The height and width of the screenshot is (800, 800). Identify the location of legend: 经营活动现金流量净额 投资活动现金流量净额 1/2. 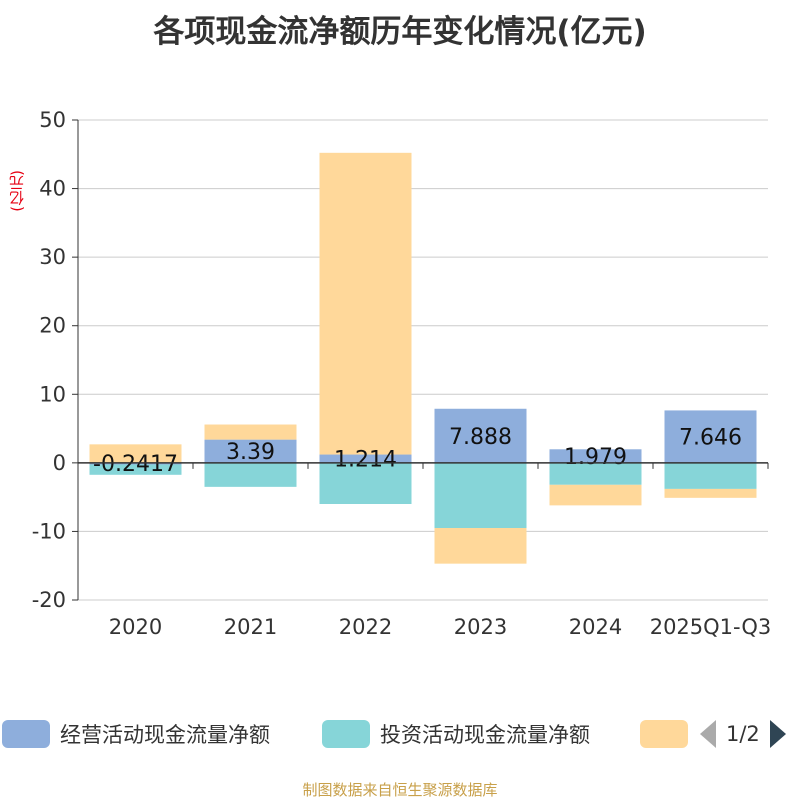
(400, 734).